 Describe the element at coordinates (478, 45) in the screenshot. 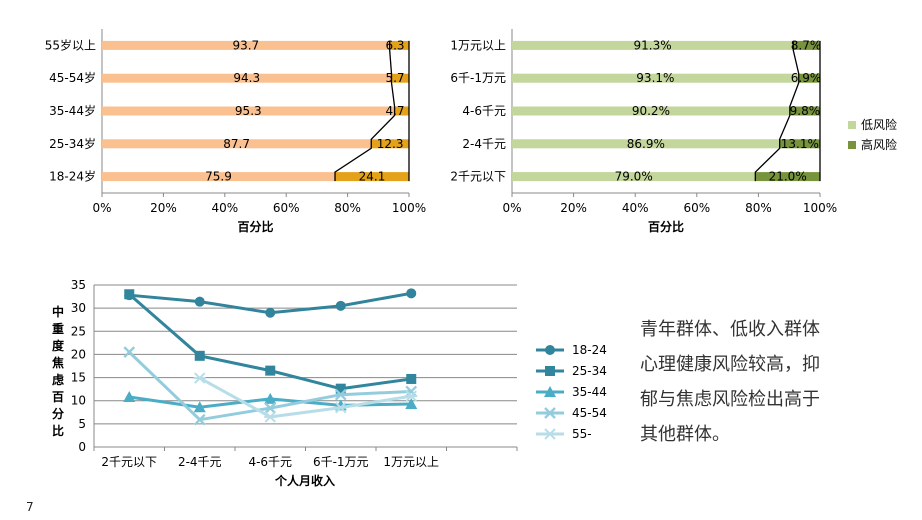

I see `category-label: 1万元以上` at that location.